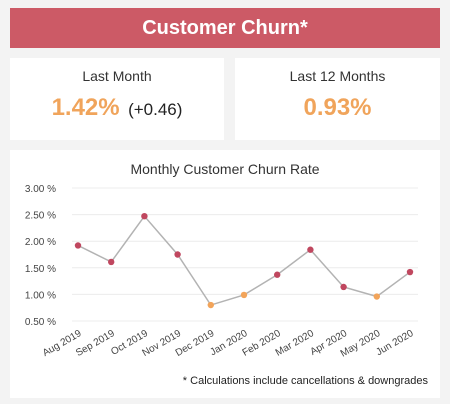 This screenshot has height=404, width=450. Describe the element at coordinates (395, 343) in the screenshot. I see `x-tick-label: Jun 2020` at that location.